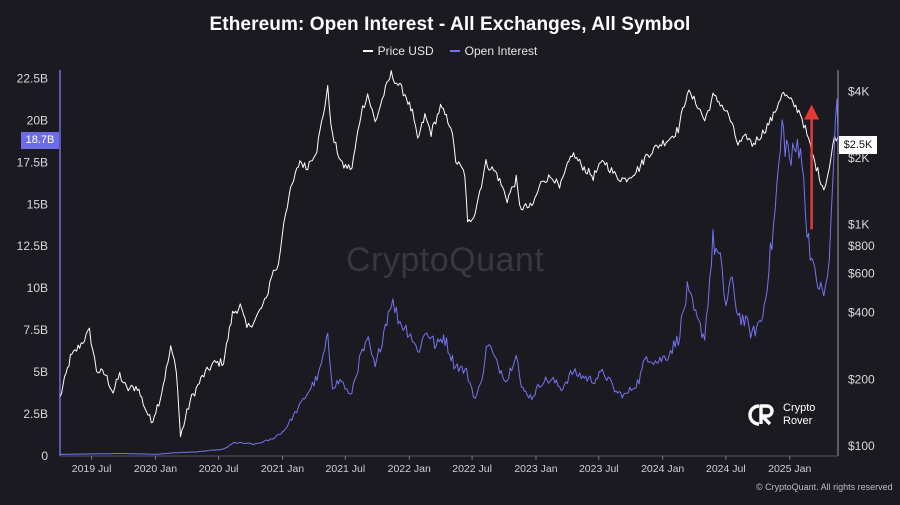 Image resolution: width=900 pixels, height=505 pixels. Describe the element at coordinates (219, 469) in the screenshot. I see `x-tick-label: 2020 Jul` at that location.